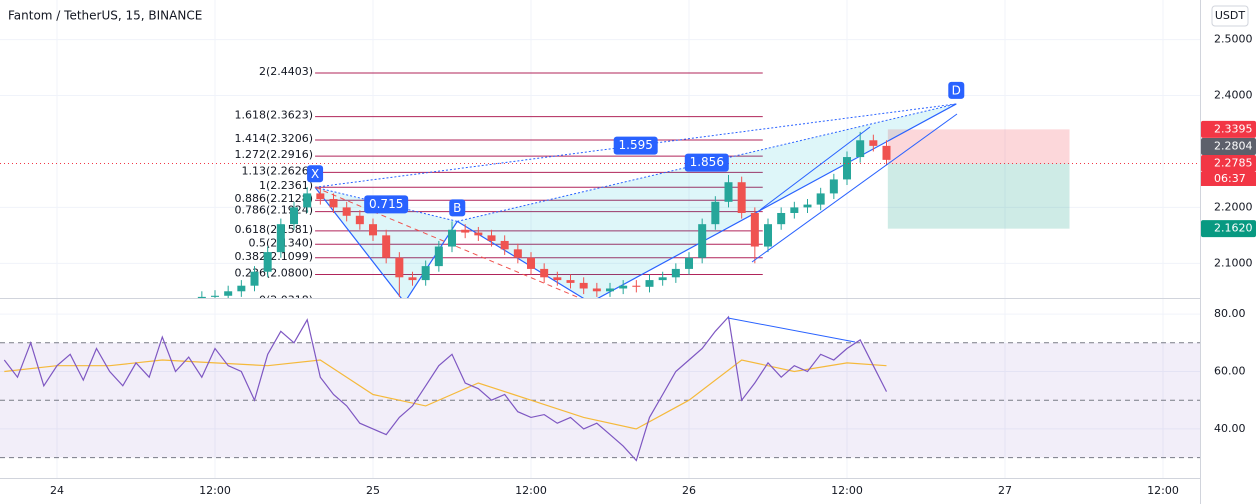 The width and height of the screenshot is (1260, 504). I want to click on pattern-point: B, so click(457, 208).